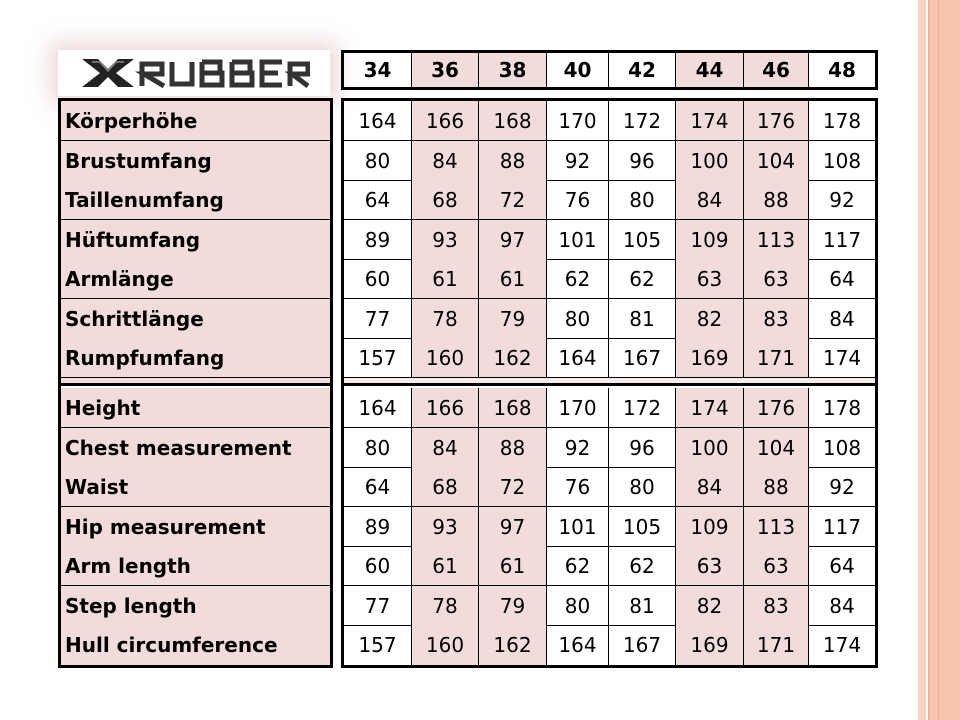 This screenshot has width=960, height=720. What do you see at coordinates (378, 318) in the screenshot?
I see `cell-size-34: 77` at bounding box center [378, 318].